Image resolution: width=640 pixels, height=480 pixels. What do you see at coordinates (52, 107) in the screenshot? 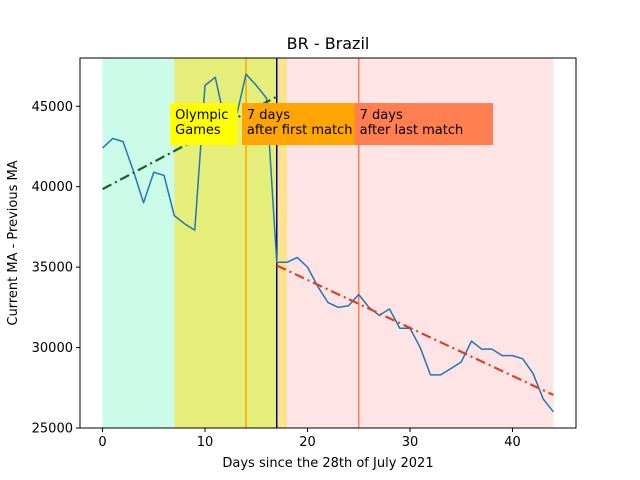
I see `y-tick-label-45000: 45000` at bounding box center [52, 107].